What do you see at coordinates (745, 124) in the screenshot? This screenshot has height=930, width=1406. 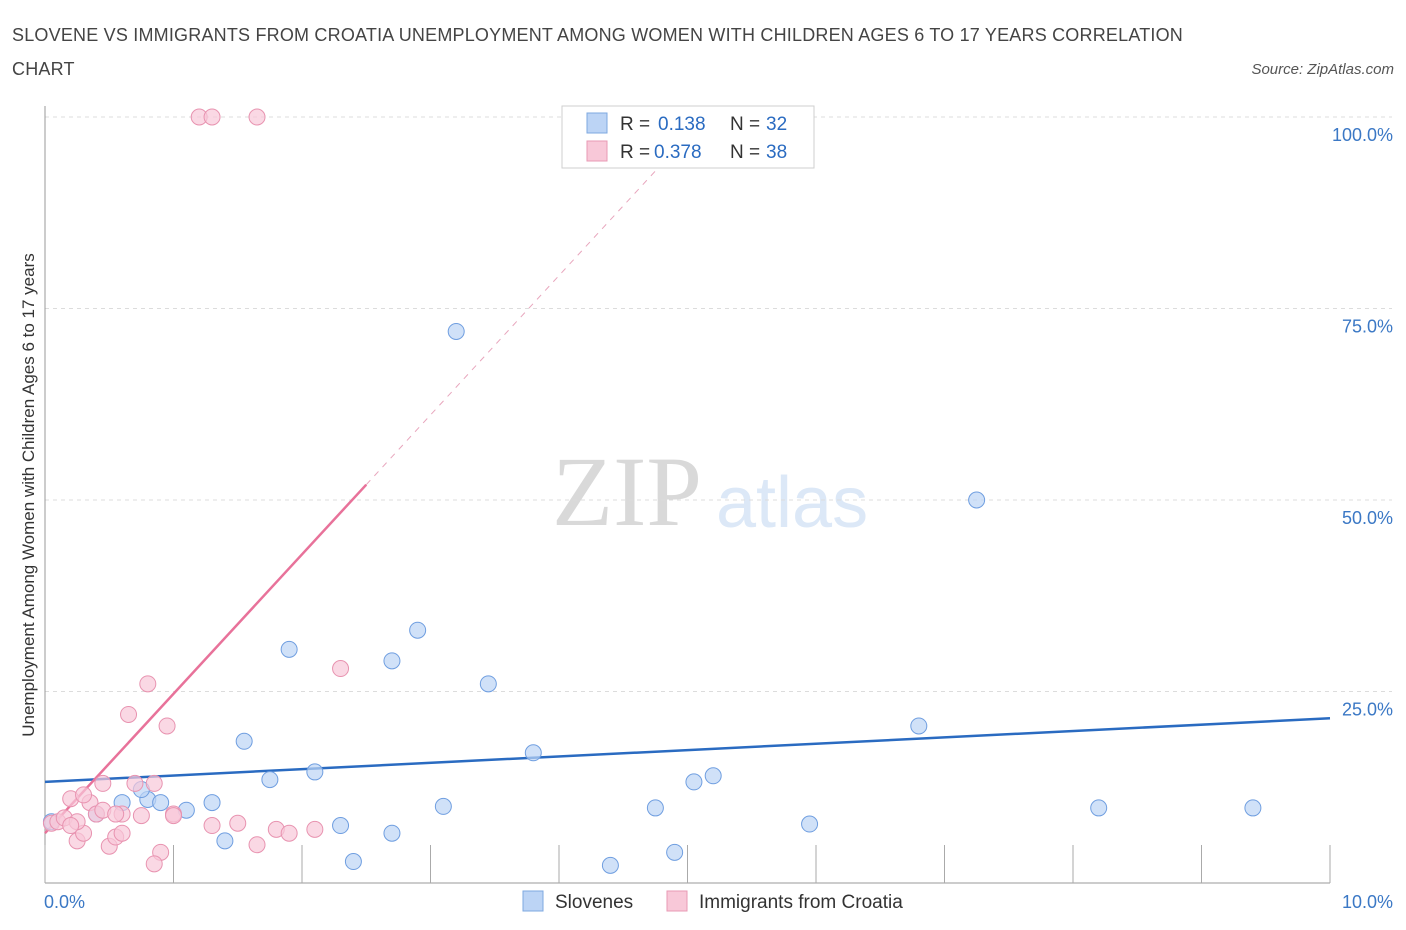 I see `legend-n-label-1: N =` at bounding box center [745, 124].